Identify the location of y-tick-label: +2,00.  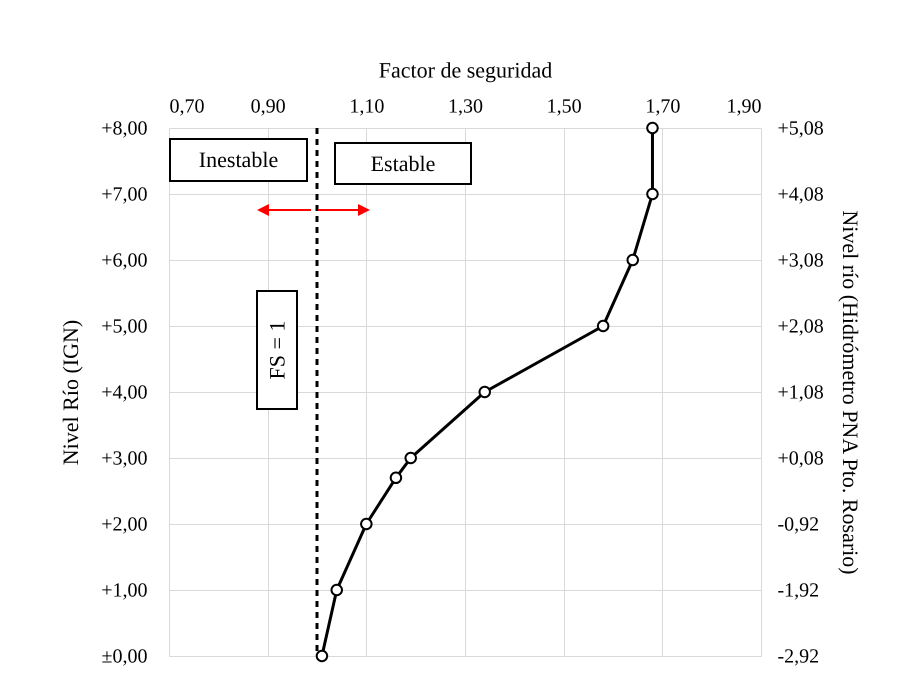
(124, 525).